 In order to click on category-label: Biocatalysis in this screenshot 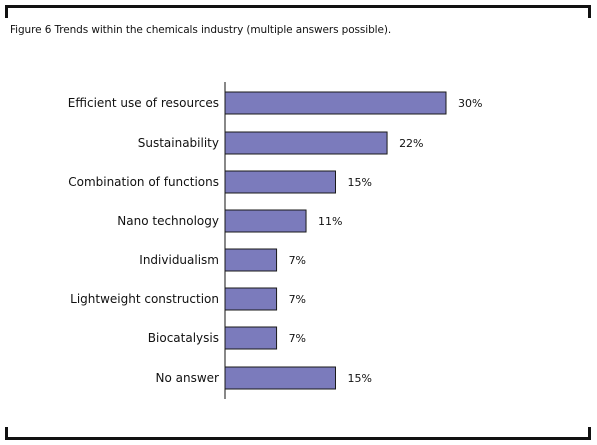, I will do `click(183, 338)`.